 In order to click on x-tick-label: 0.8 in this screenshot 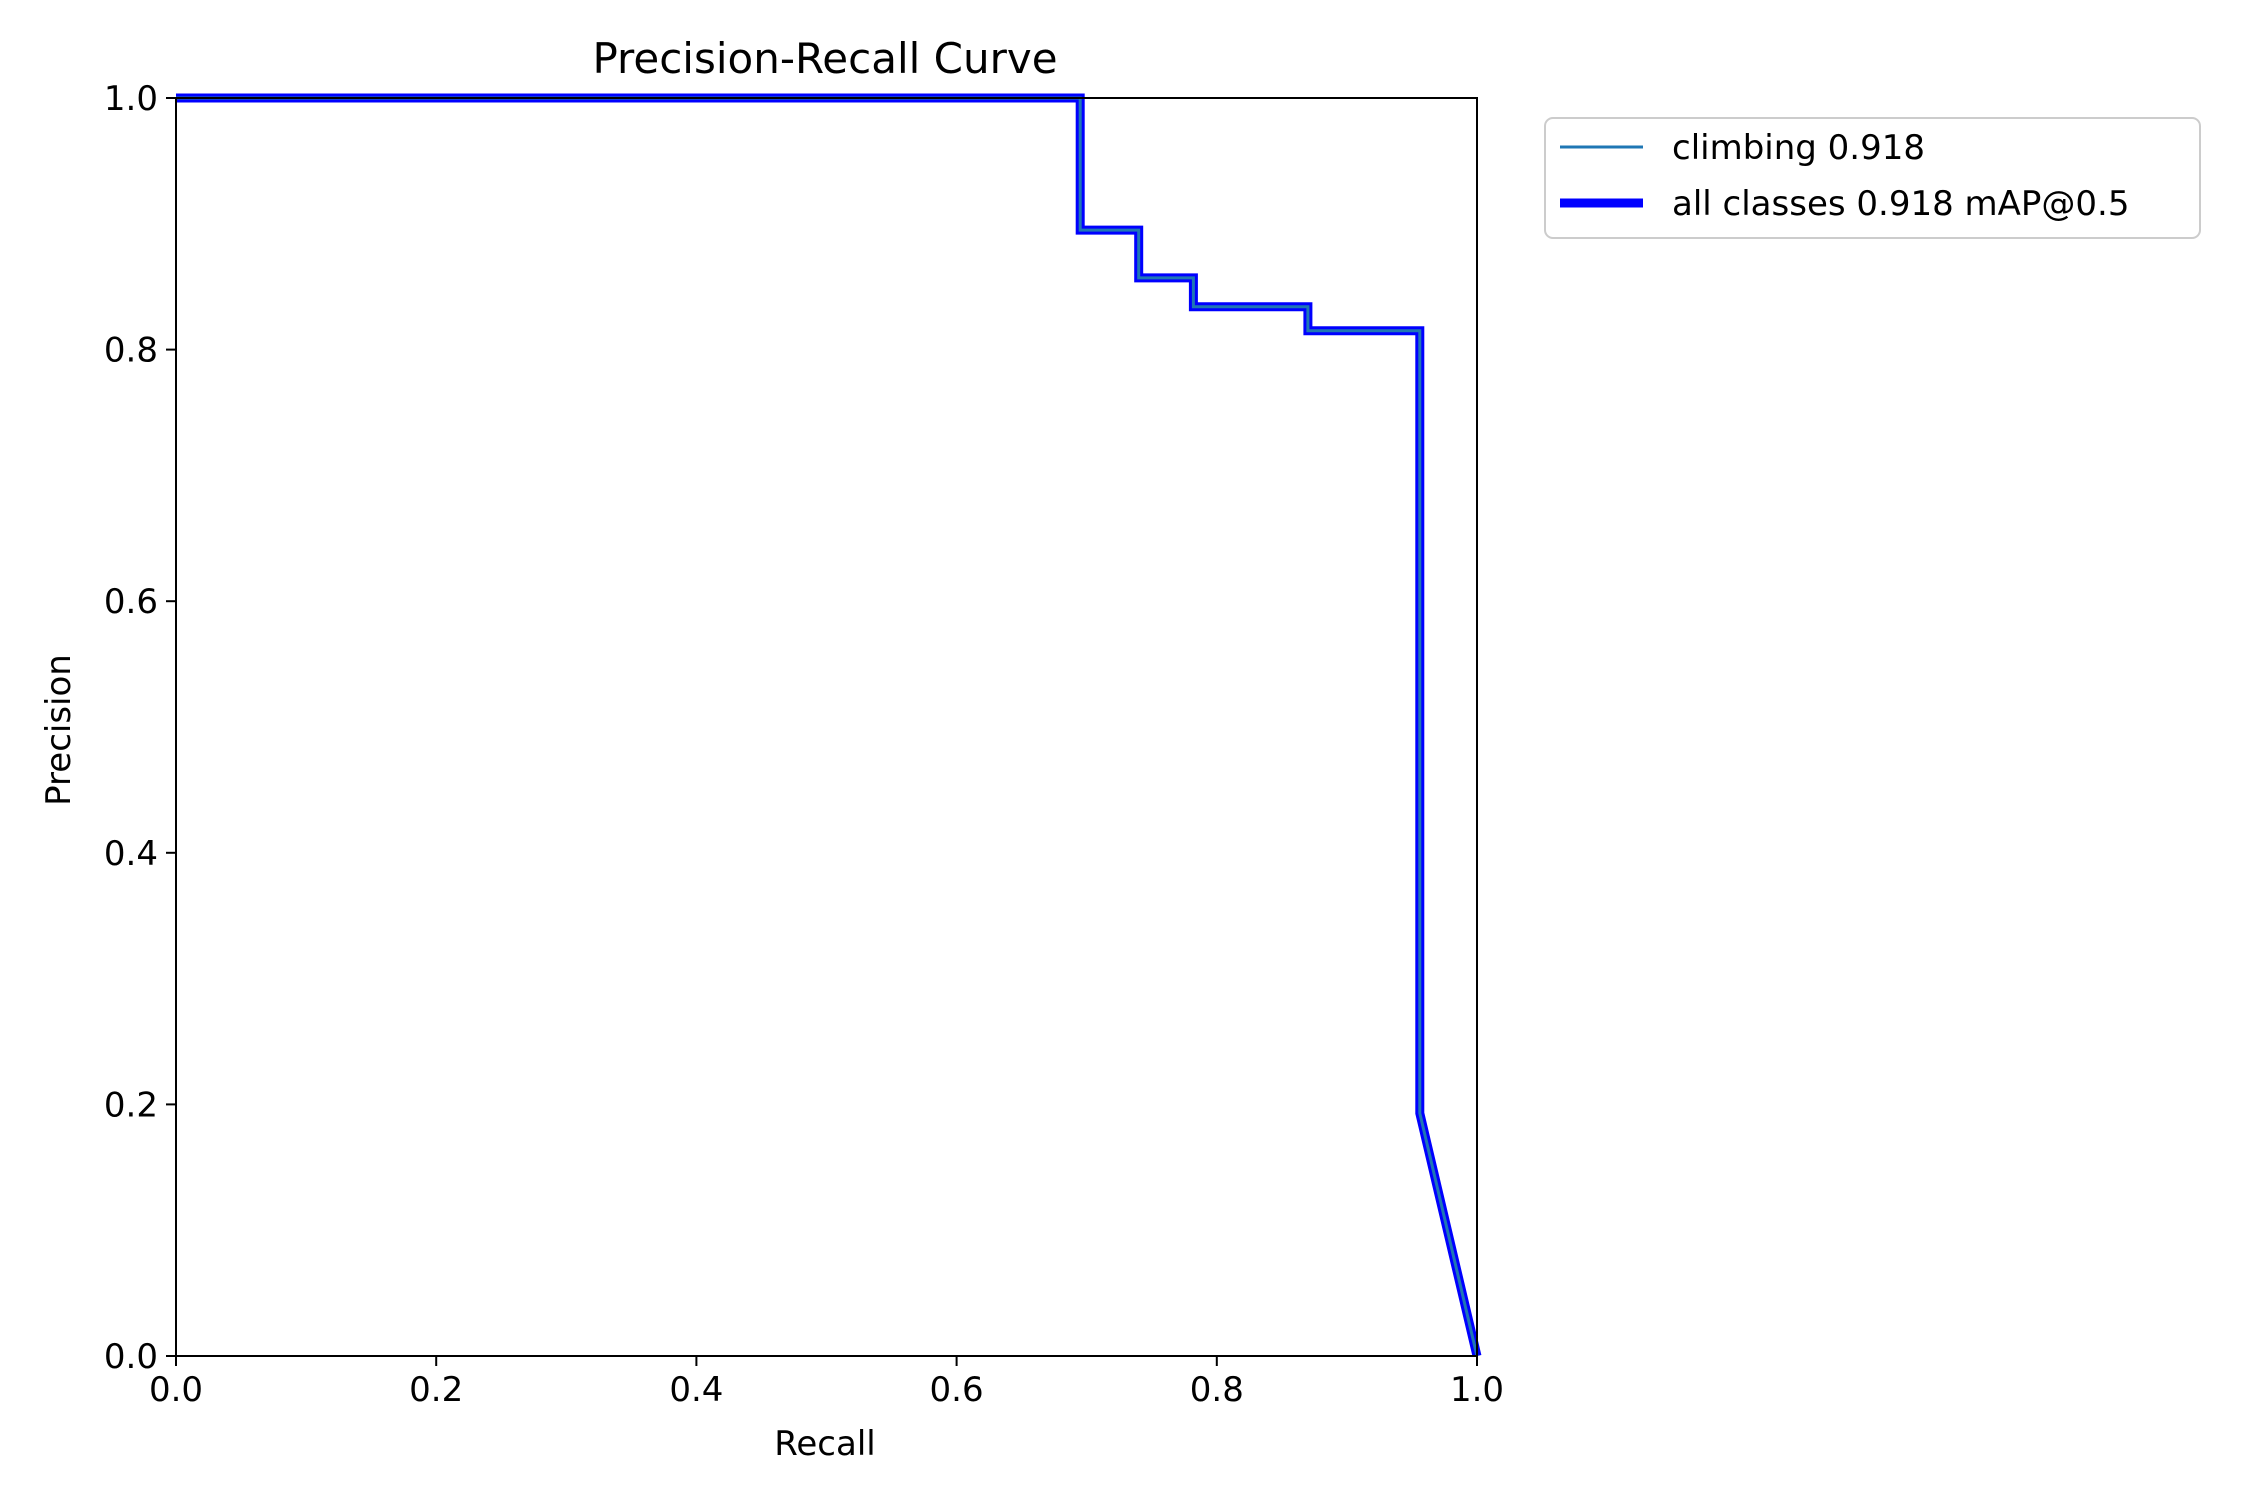, I will do `click(1217, 1390)`.